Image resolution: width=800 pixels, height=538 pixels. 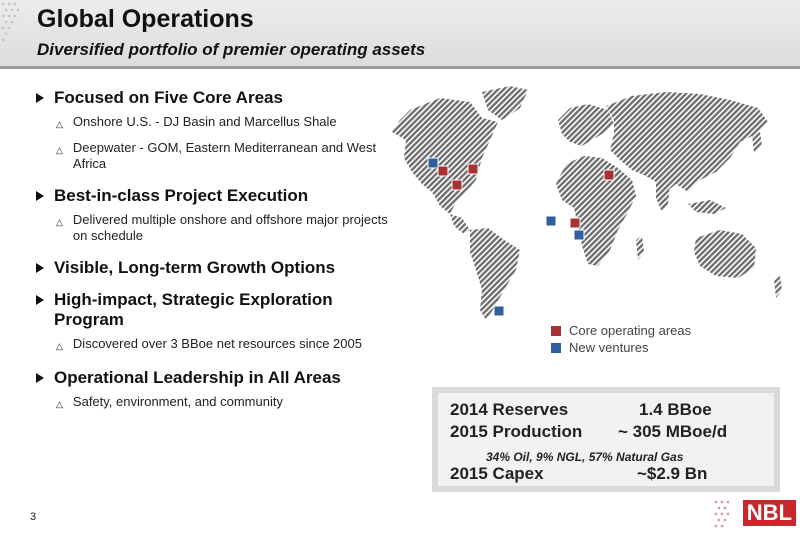 What do you see at coordinates (722, 514) in the screenshot?
I see `logo-dot-pattern` at bounding box center [722, 514].